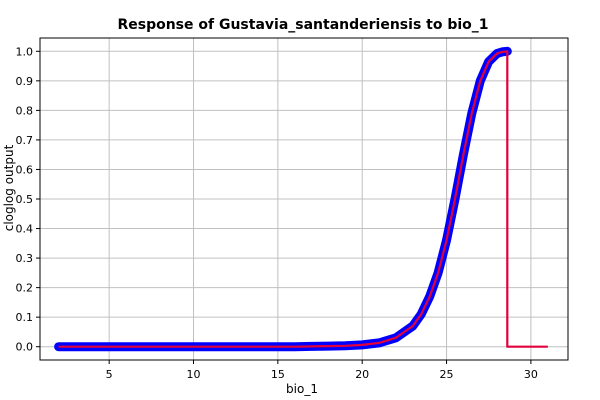 The height and width of the screenshot is (400, 600). I want to click on y-axis-label: cloglog output, so click(9, 187).